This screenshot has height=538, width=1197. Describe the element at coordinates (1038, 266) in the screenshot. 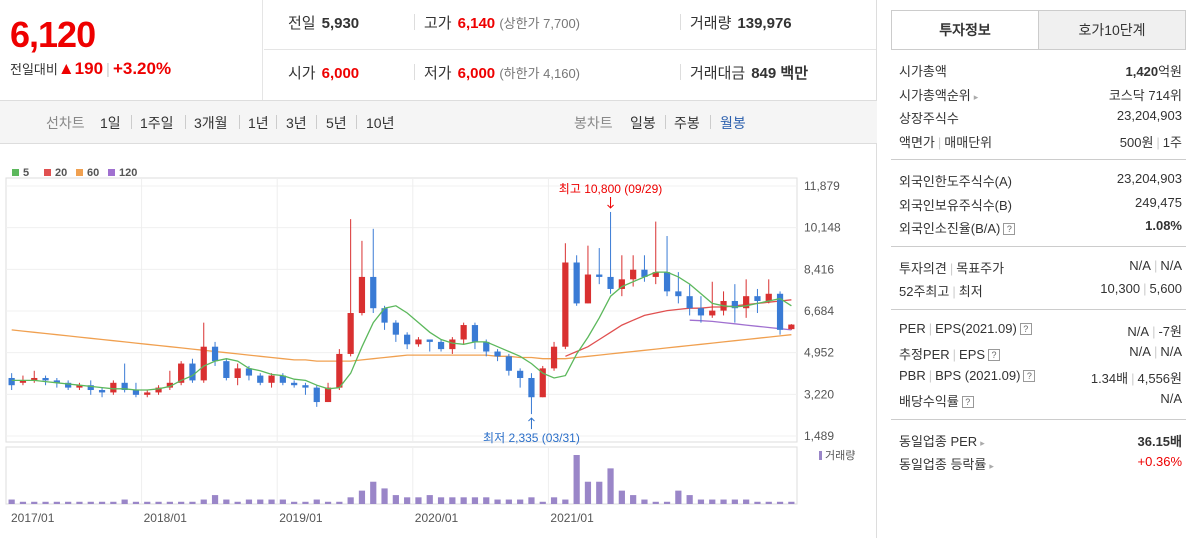

I see `info-row: 투자의견 | 목표주가 N/A | N/A` at that location.